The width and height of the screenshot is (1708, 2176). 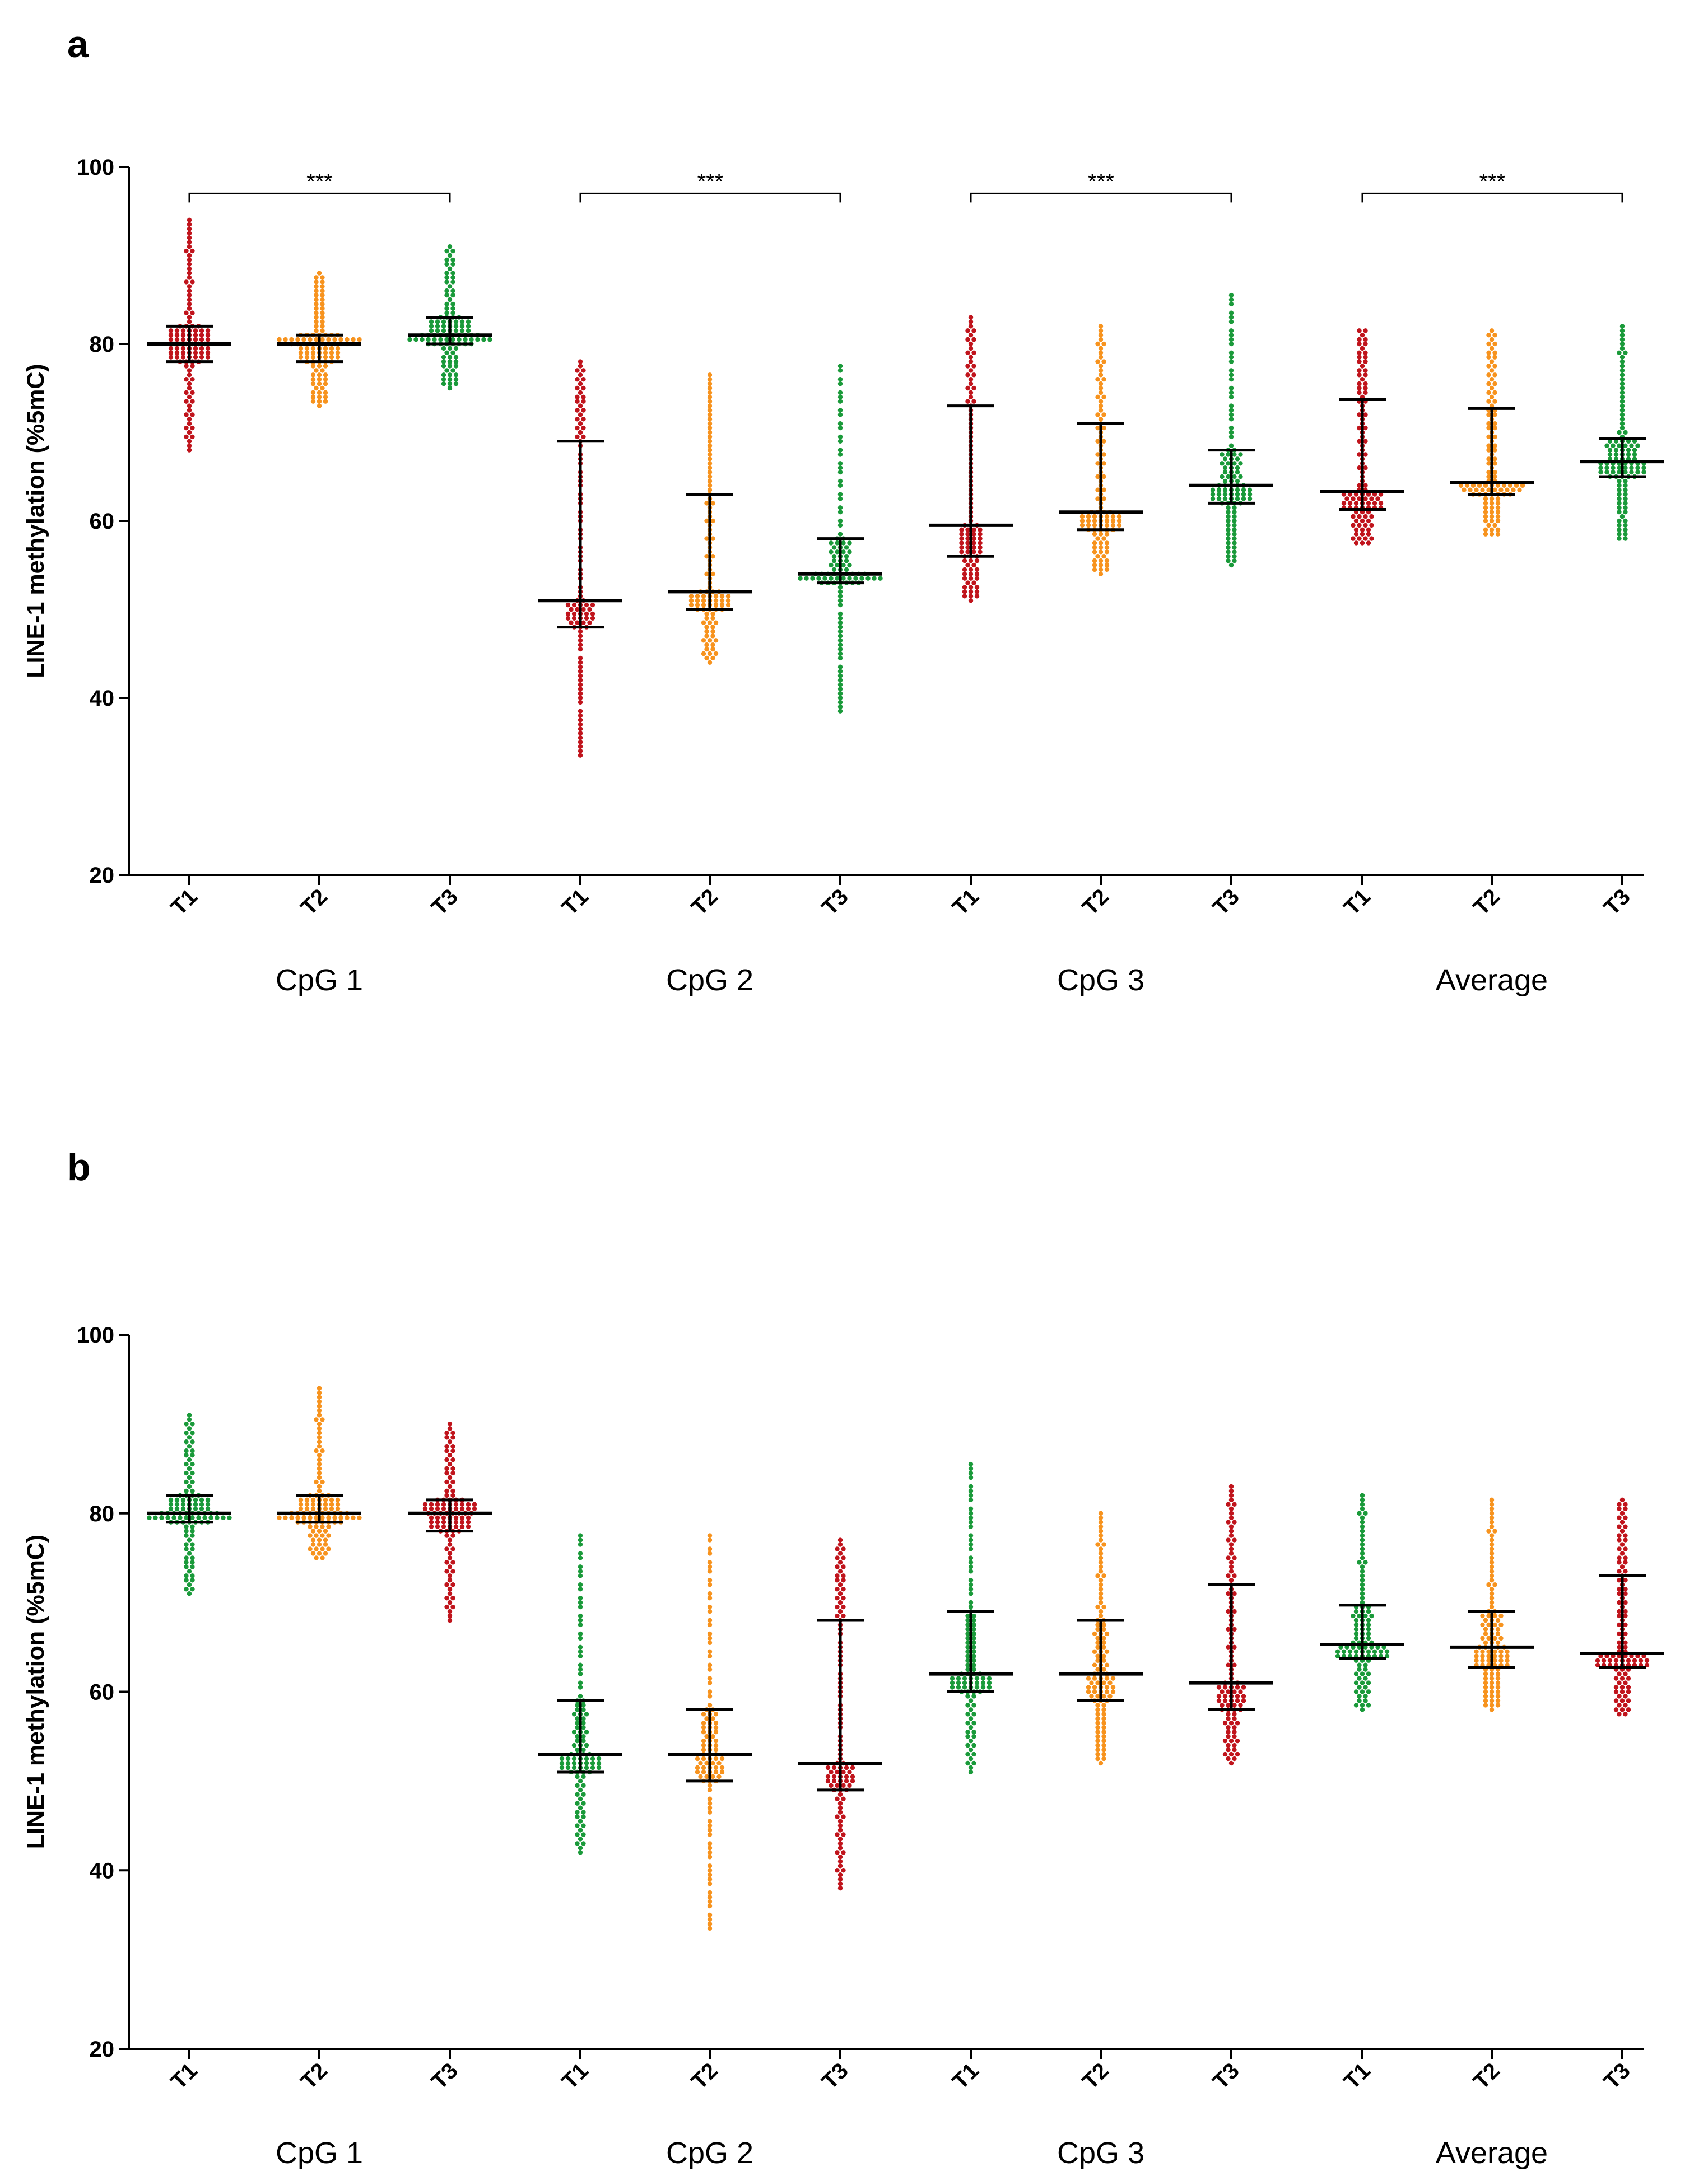 What do you see at coordinates (36, 1692) in the screenshot?
I see `y-axis-label: LINE-1 methylation (%5mC)` at bounding box center [36, 1692].